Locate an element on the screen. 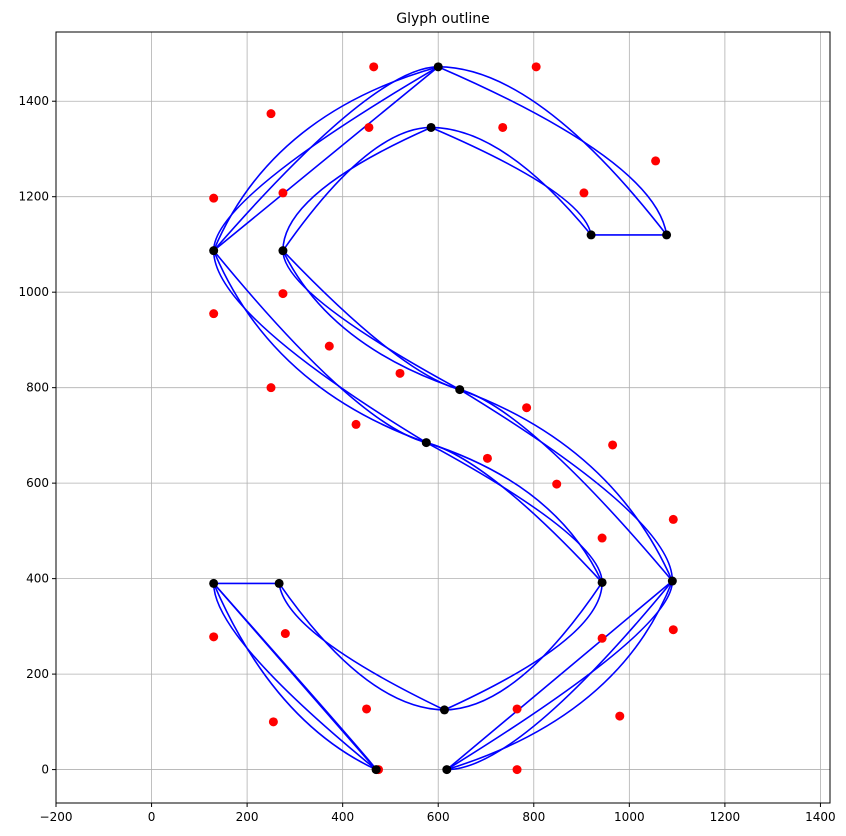 This screenshot has height=836, width=846. x-tick-label: −200 is located at coordinates (56, 817).